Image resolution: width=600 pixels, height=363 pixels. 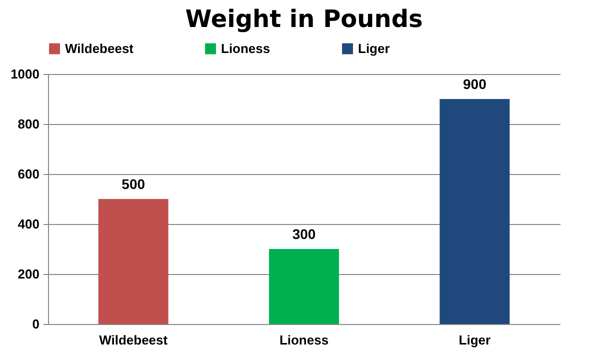 What do you see at coordinates (133, 340) in the screenshot?
I see `x-tick-label: Wildebeest` at bounding box center [133, 340].